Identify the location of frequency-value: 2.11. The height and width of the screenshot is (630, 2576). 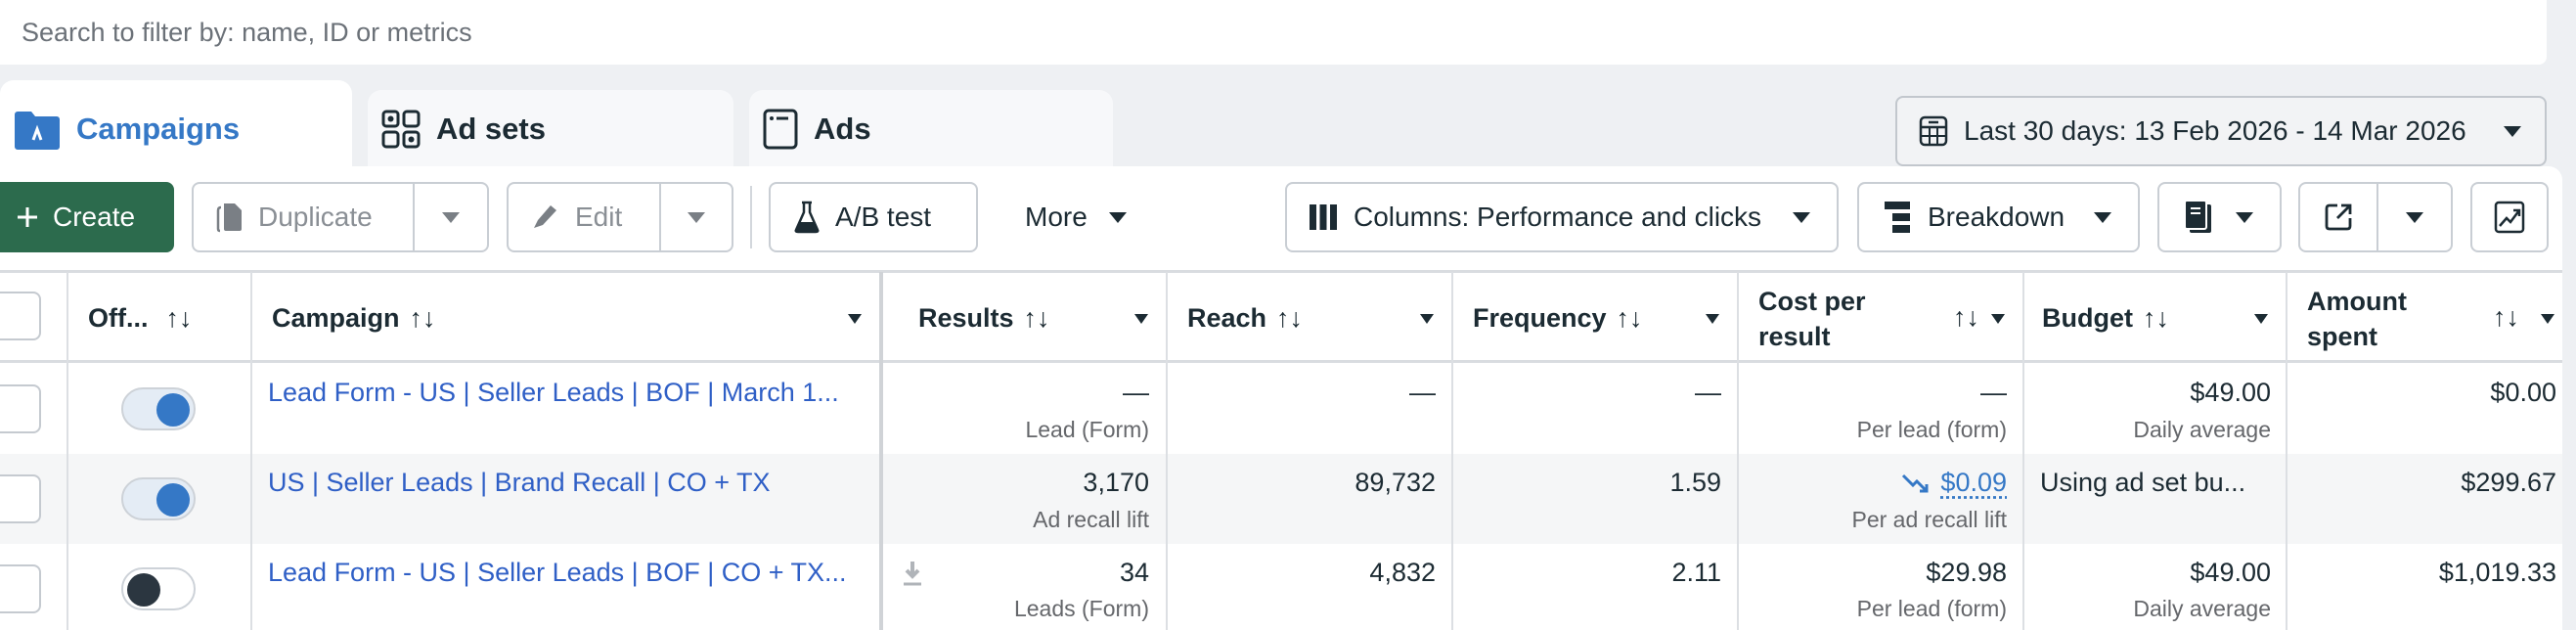
(1696, 572).